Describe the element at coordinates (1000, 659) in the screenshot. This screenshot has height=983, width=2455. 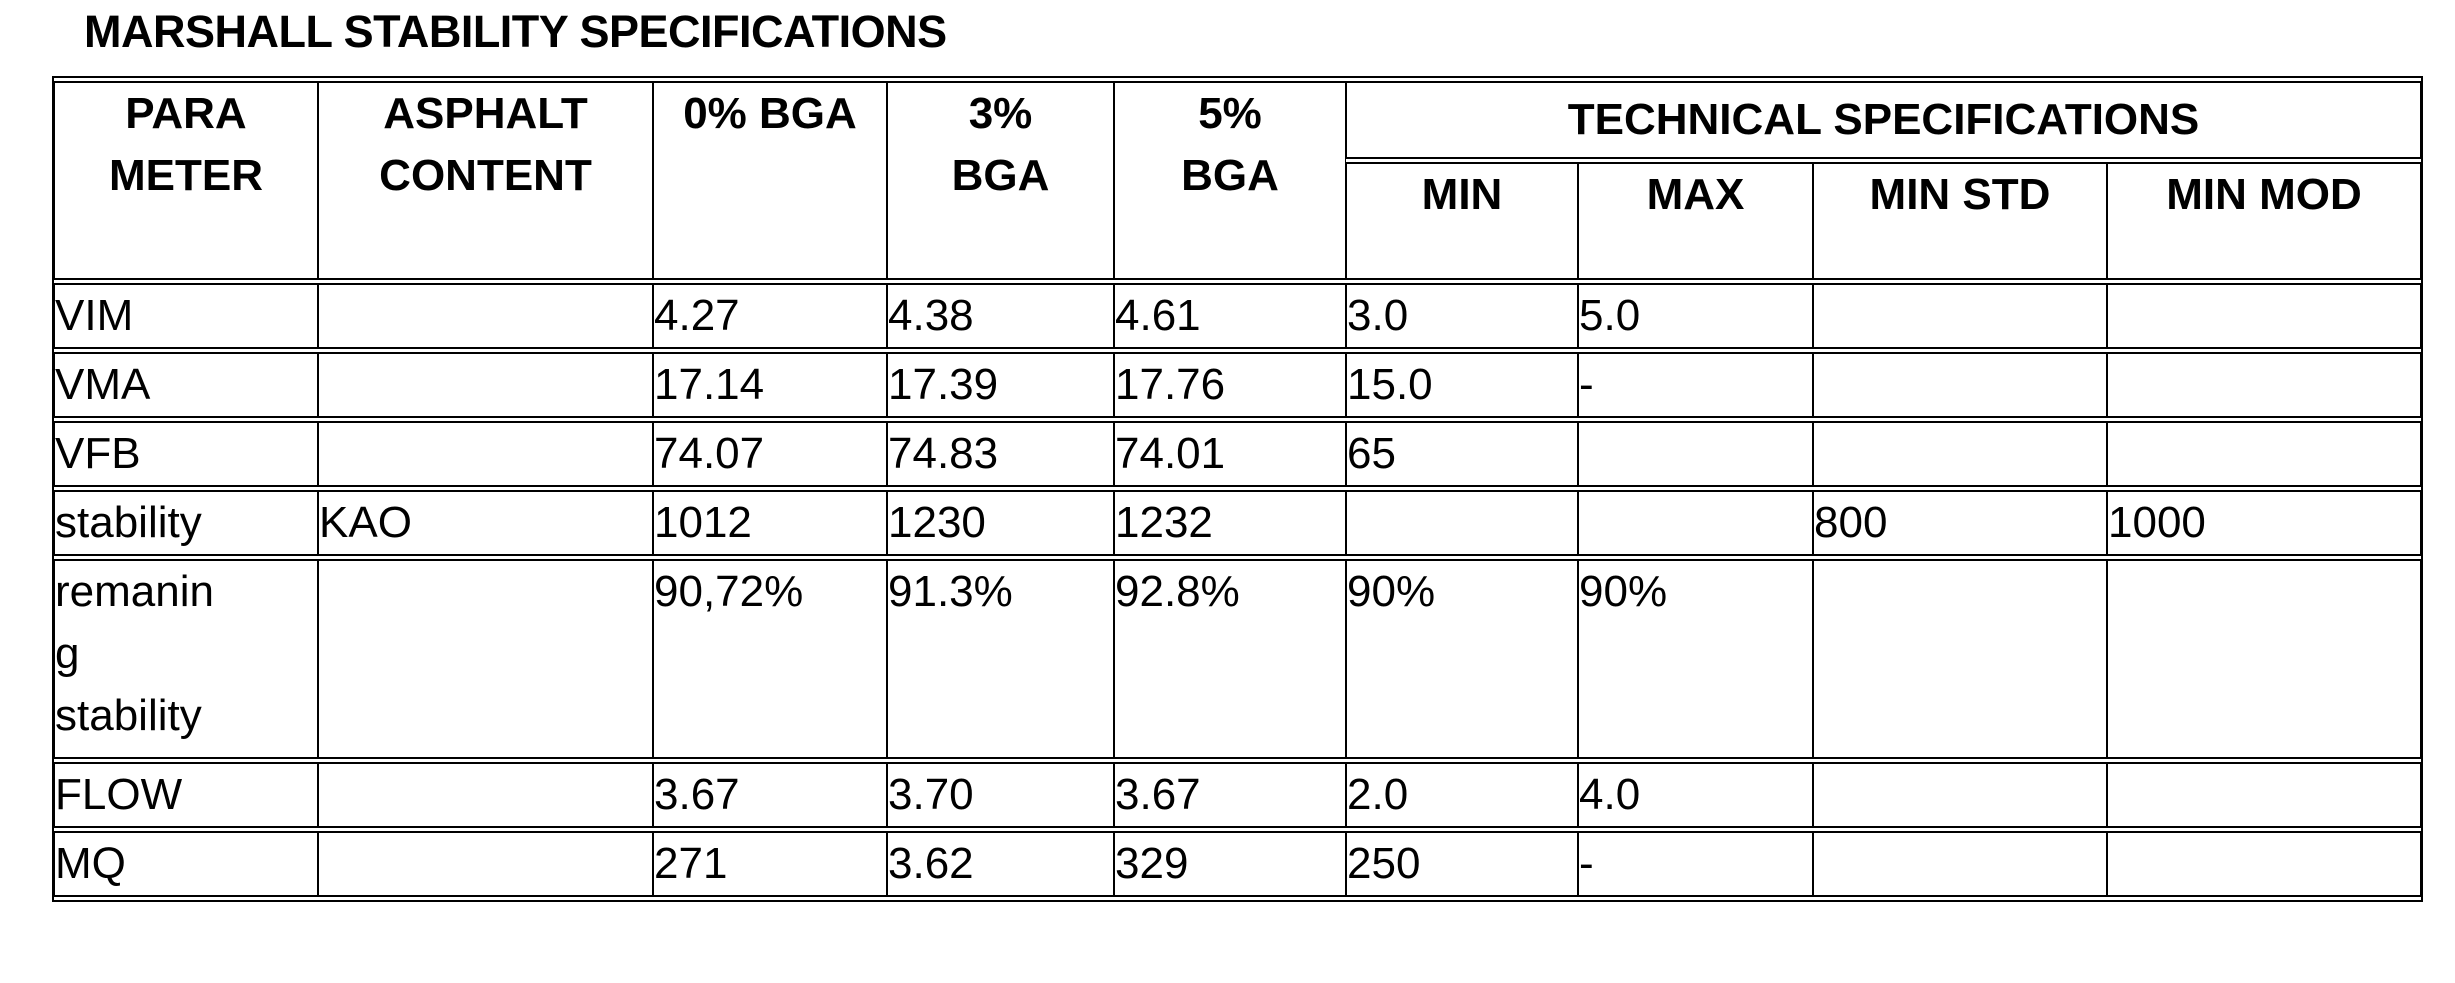
I see `table-cell: 91.3%` at that location.